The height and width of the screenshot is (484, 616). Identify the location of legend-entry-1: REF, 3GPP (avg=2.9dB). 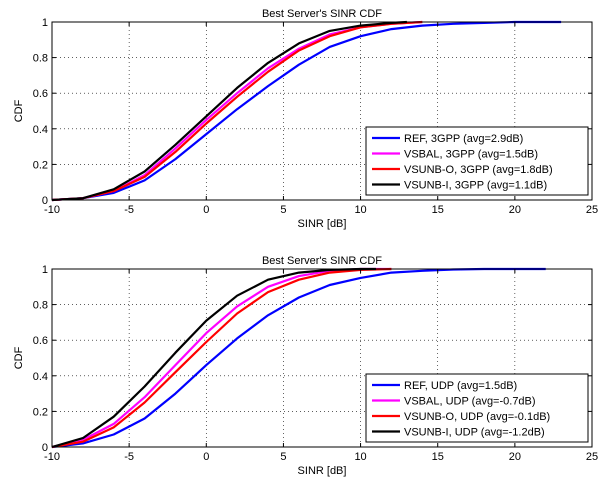
(463, 139).